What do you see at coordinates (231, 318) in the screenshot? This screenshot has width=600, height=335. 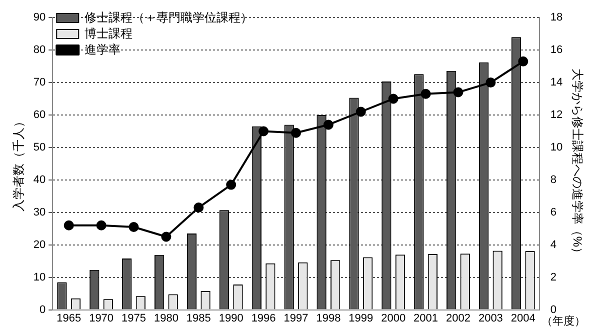 I see `x-tick-label: 1990` at bounding box center [231, 318].